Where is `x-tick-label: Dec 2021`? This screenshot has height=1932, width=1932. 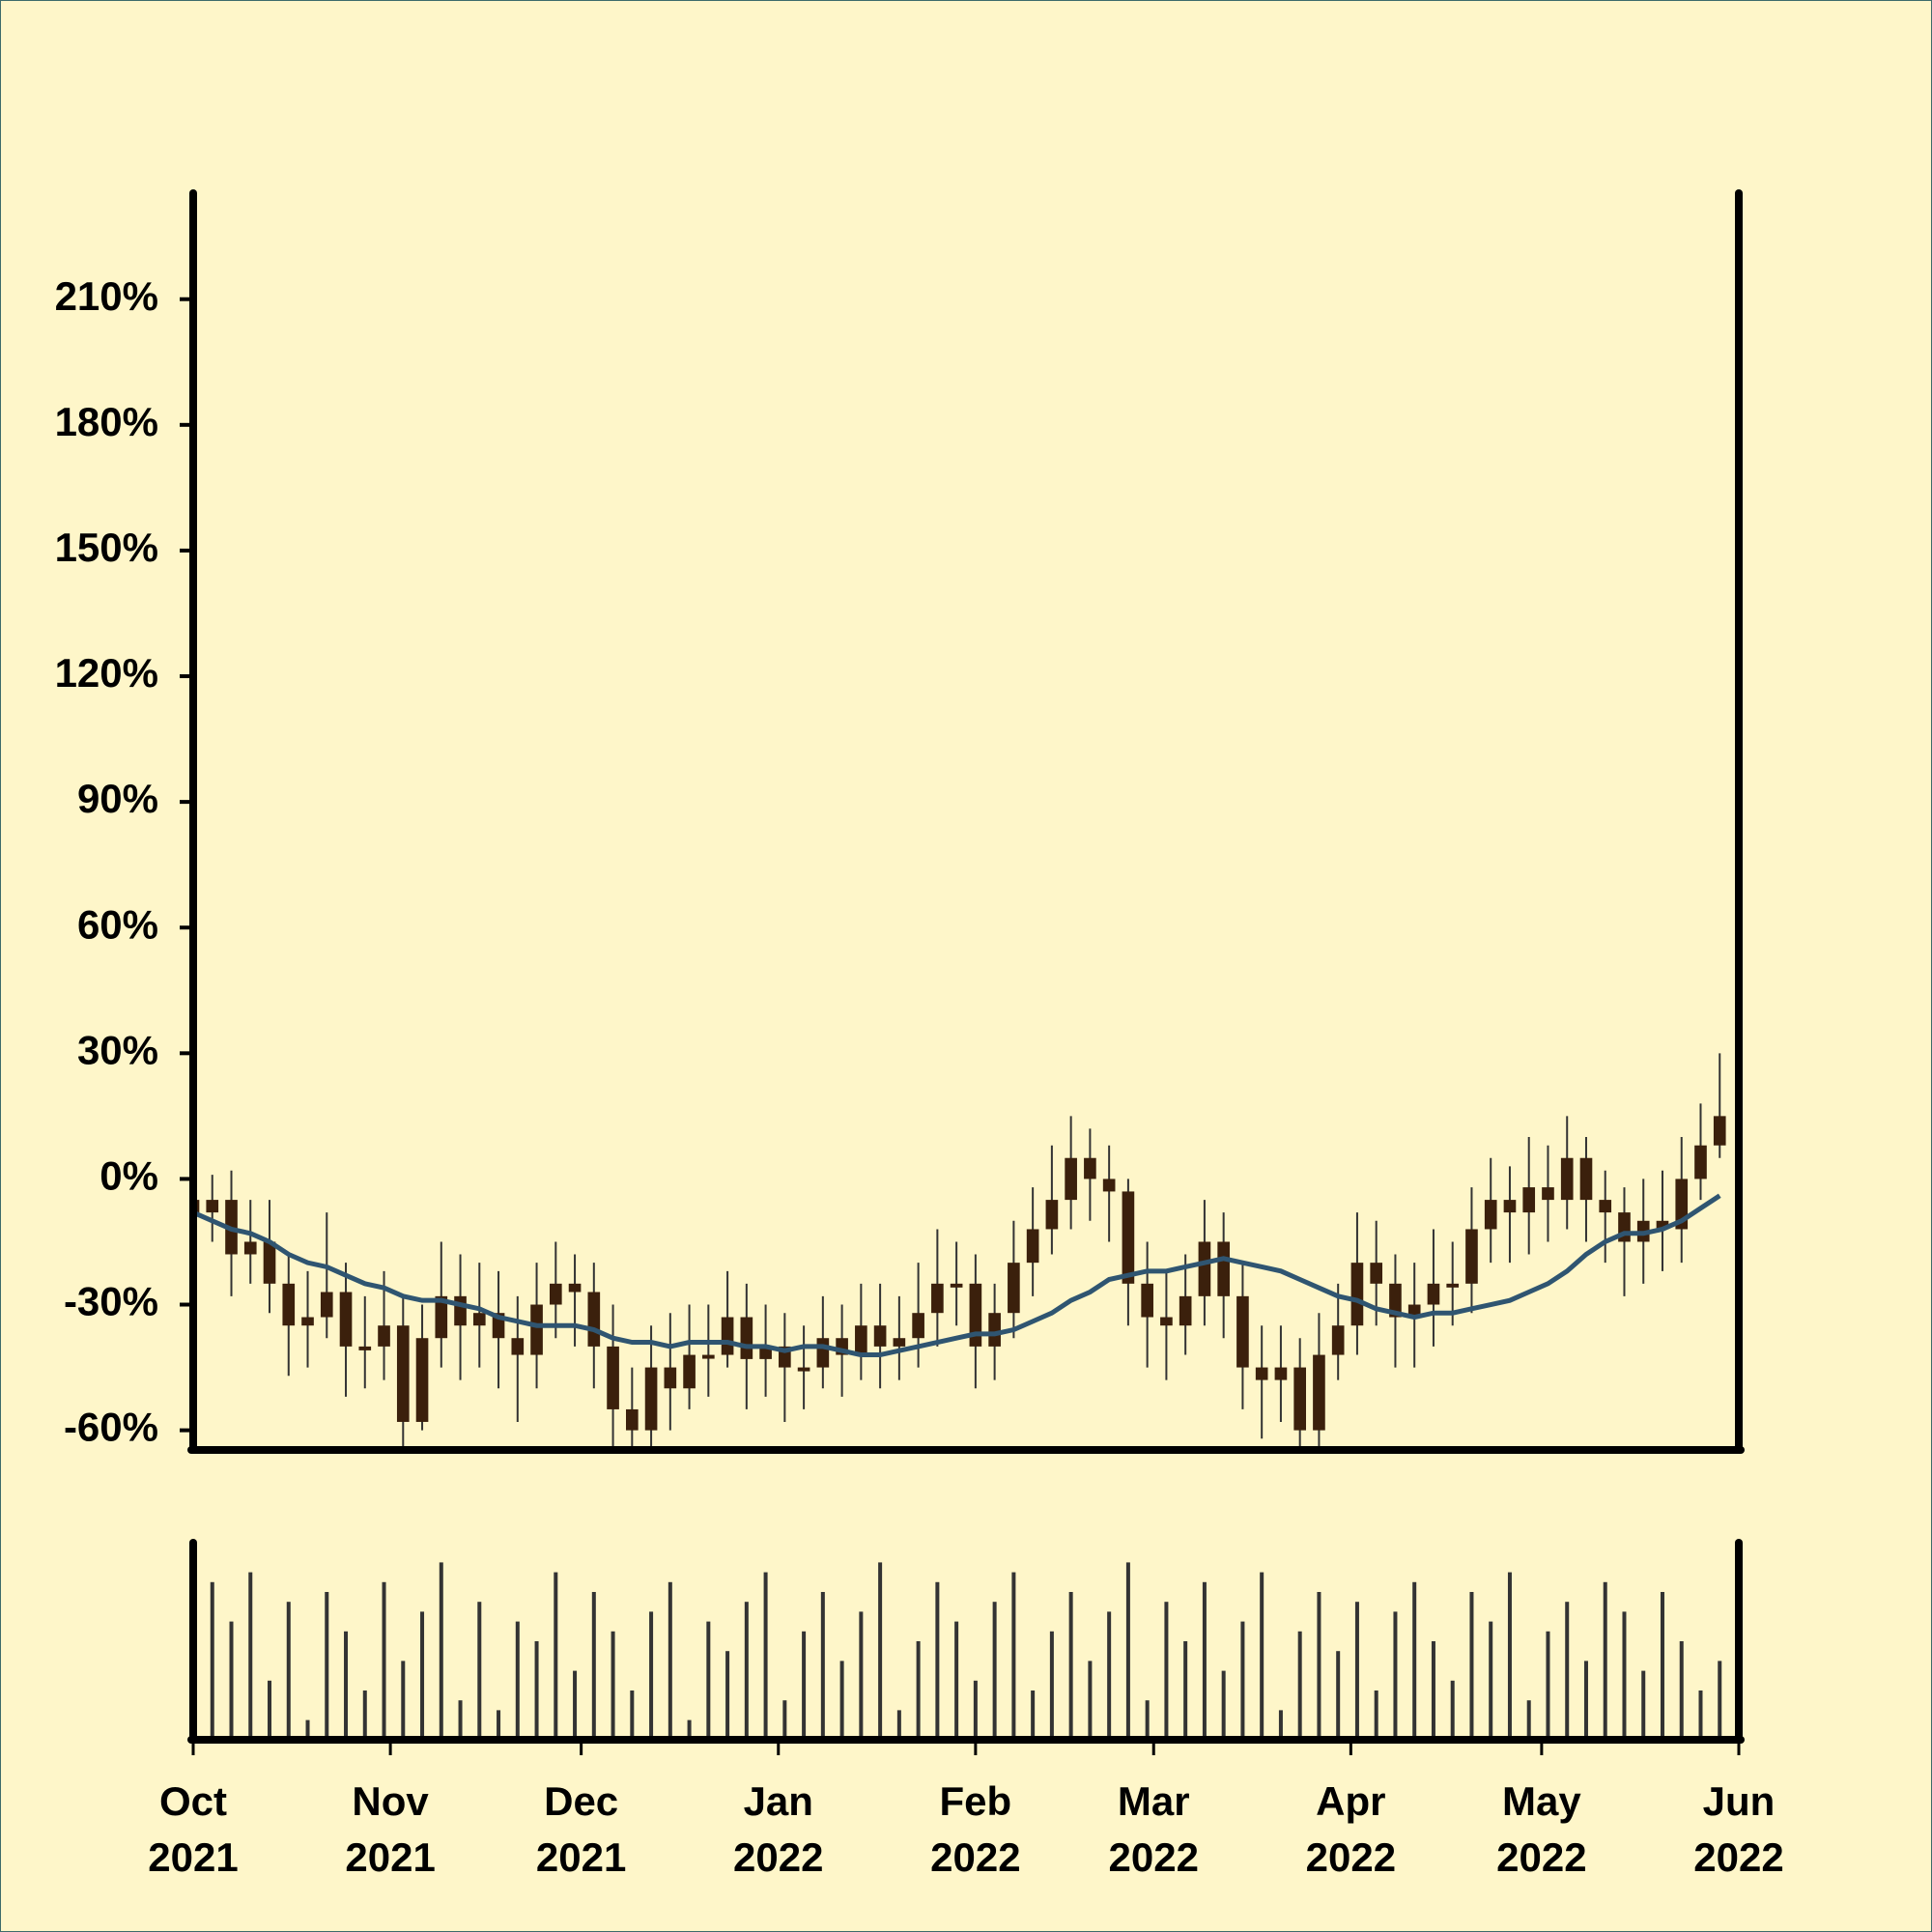
x-tick-label: Dec 2021 is located at coordinates (581, 1829).